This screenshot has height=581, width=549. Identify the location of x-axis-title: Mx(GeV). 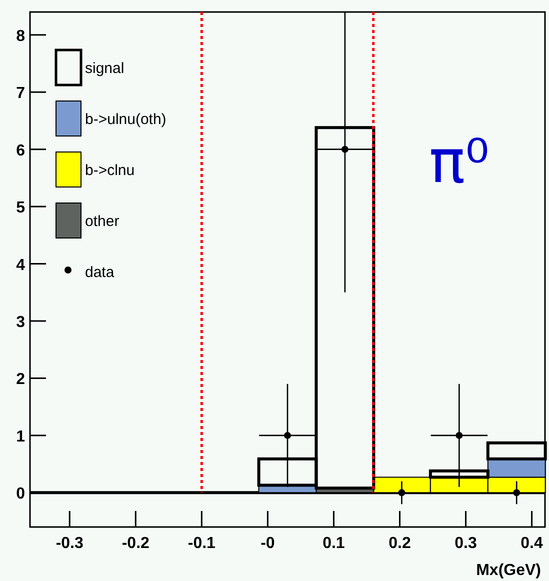
(508, 570).